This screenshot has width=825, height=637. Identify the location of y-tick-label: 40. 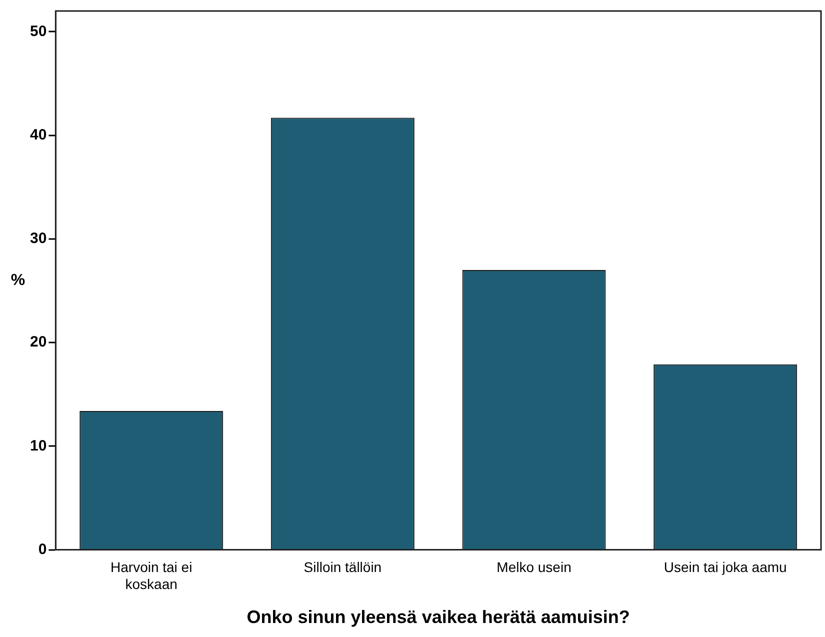
(38, 135).